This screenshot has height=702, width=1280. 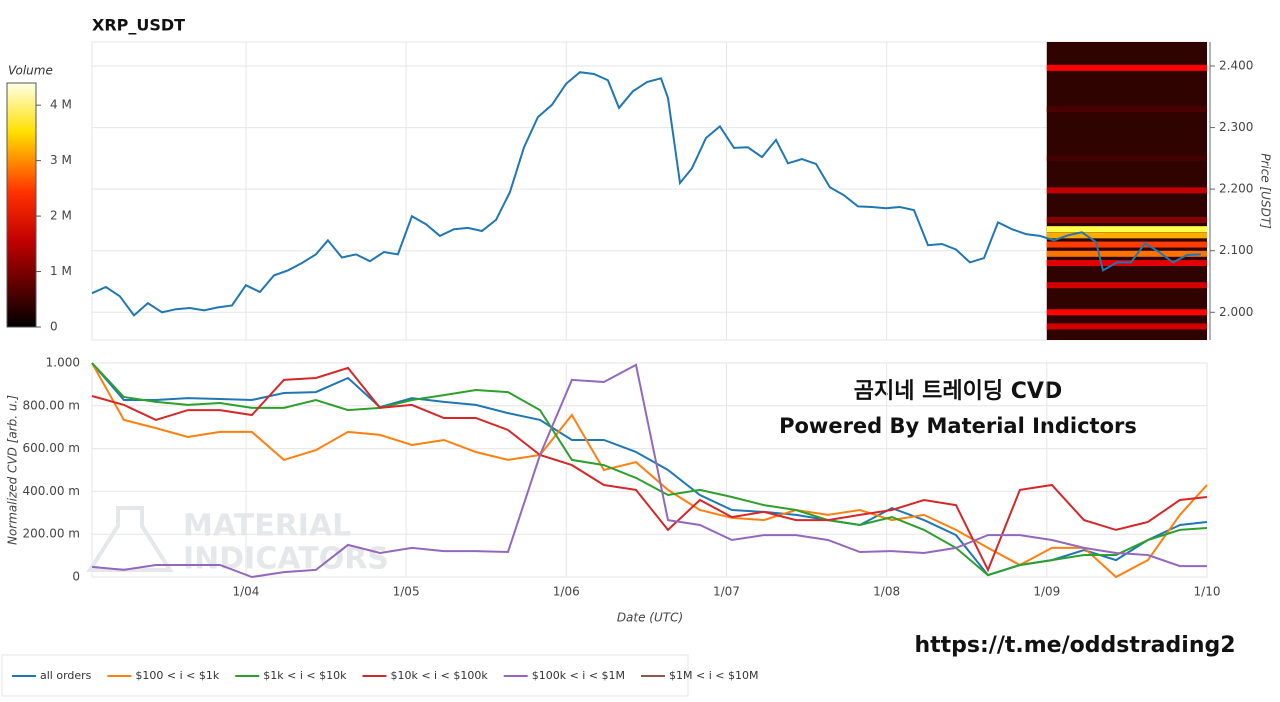 What do you see at coordinates (61, 271) in the screenshot?
I see `colorbar-tick-label: 1 M` at bounding box center [61, 271].